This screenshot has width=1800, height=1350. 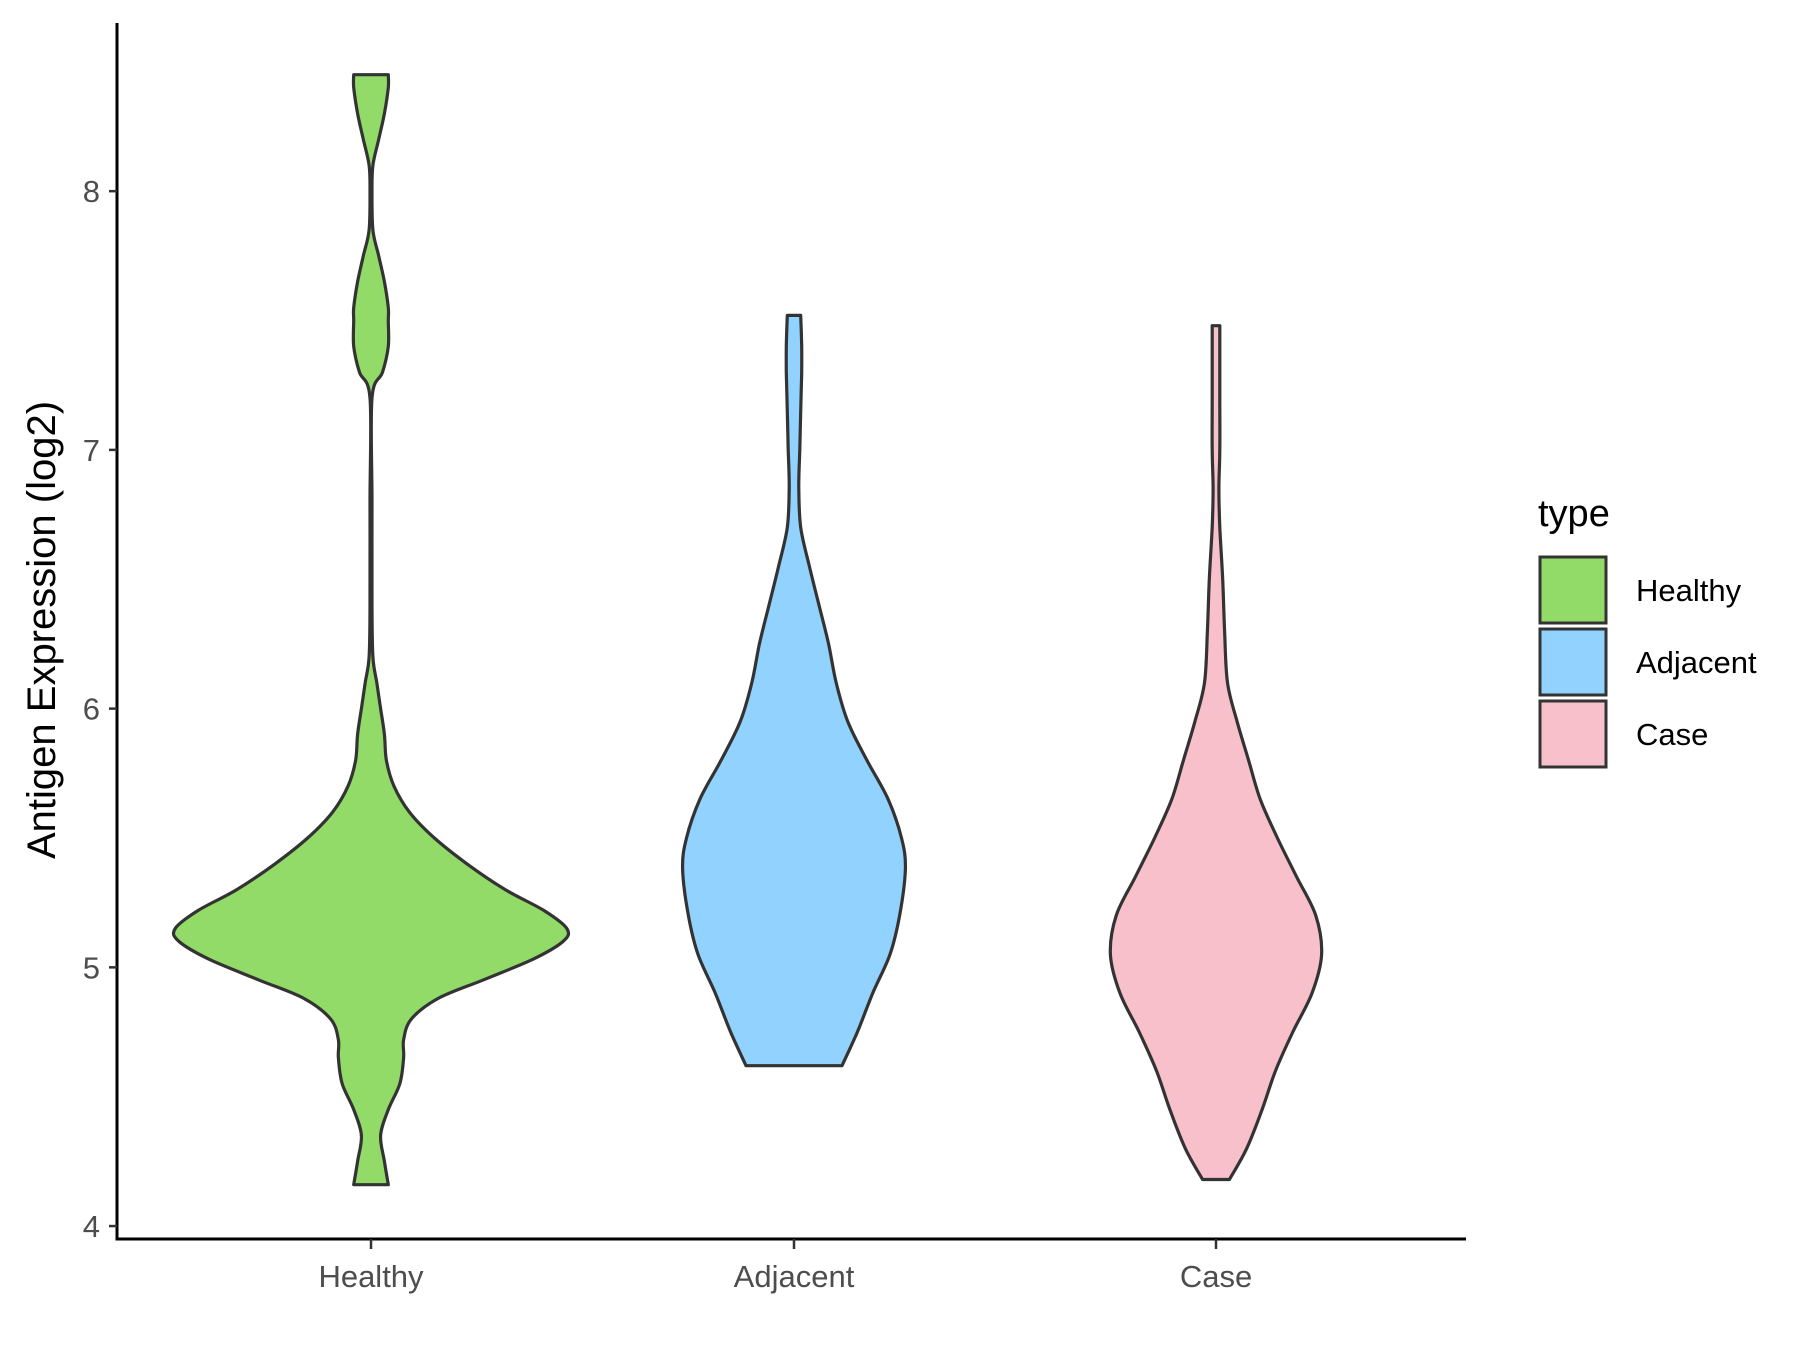 What do you see at coordinates (1647, 631) in the screenshot?
I see `legend: type Healthy Adjacent Case` at bounding box center [1647, 631].